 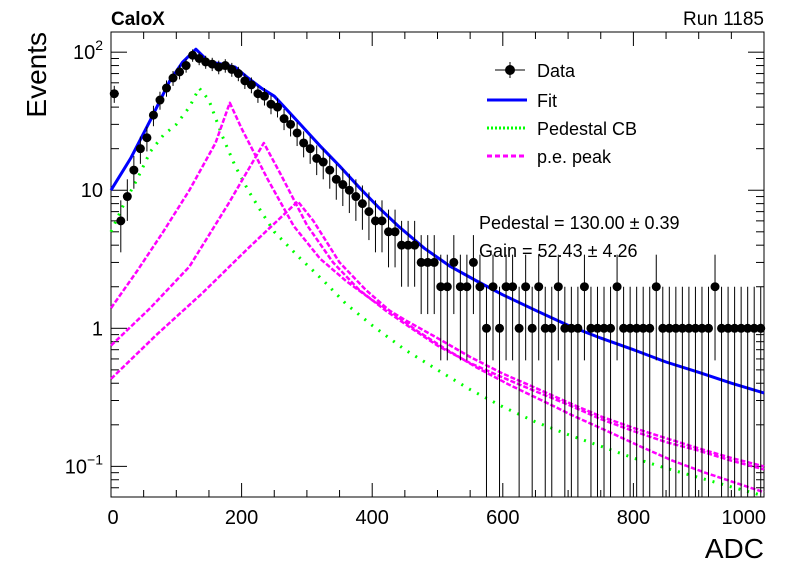 I want to click on legend-data-marker, so click(x=510, y=70).